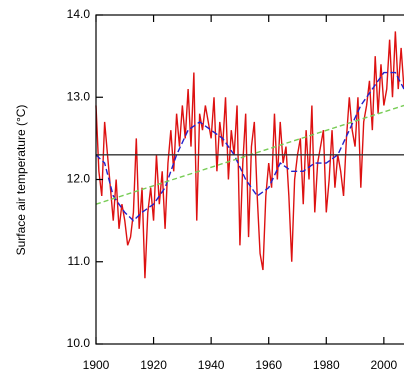 This screenshot has height=382, width=404. I want to click on x-tick-label: 2000, so click(383, 365).